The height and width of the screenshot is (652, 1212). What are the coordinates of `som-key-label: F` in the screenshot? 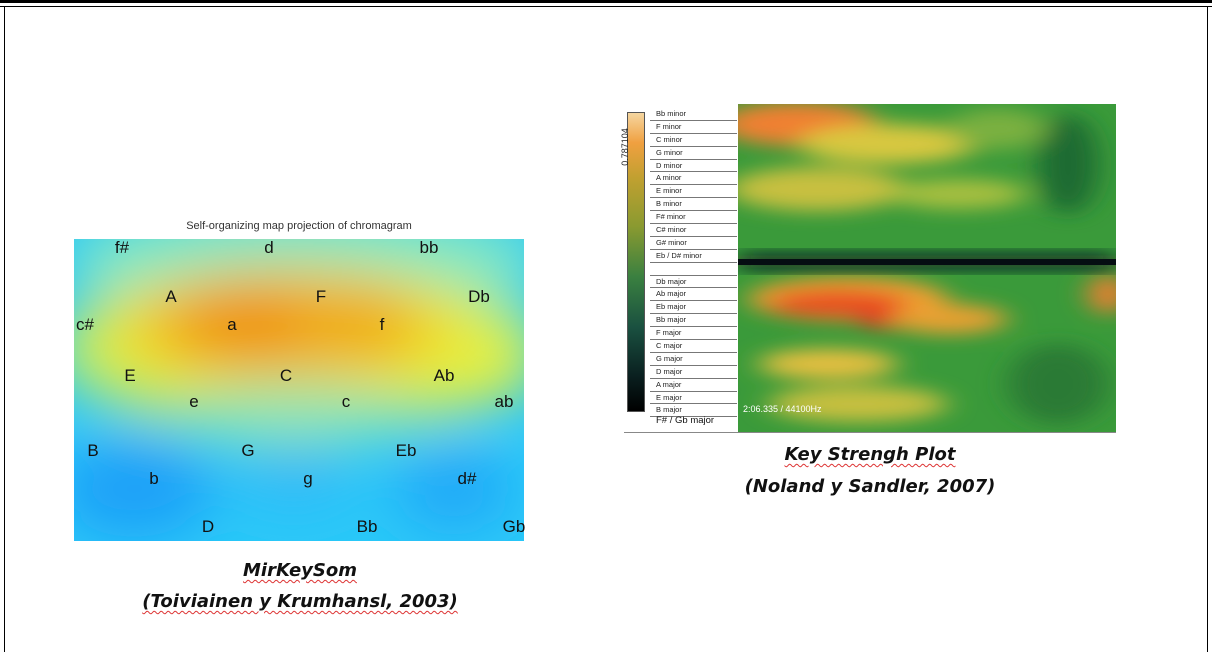 It's located at (321, 296).